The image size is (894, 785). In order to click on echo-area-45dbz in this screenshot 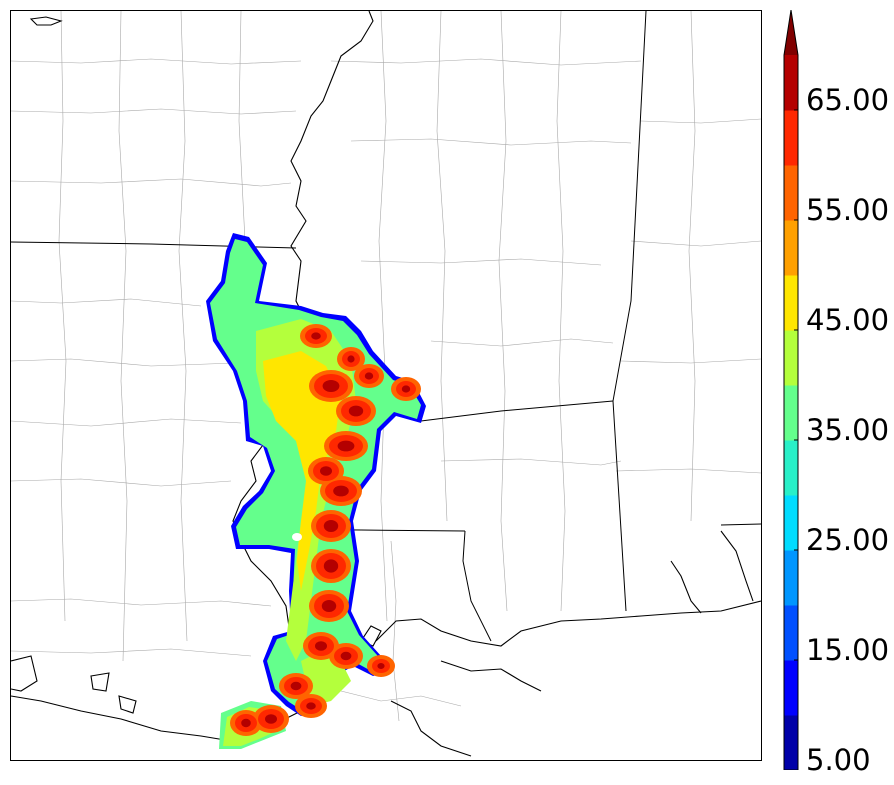, I will do `click(302, 471)`.